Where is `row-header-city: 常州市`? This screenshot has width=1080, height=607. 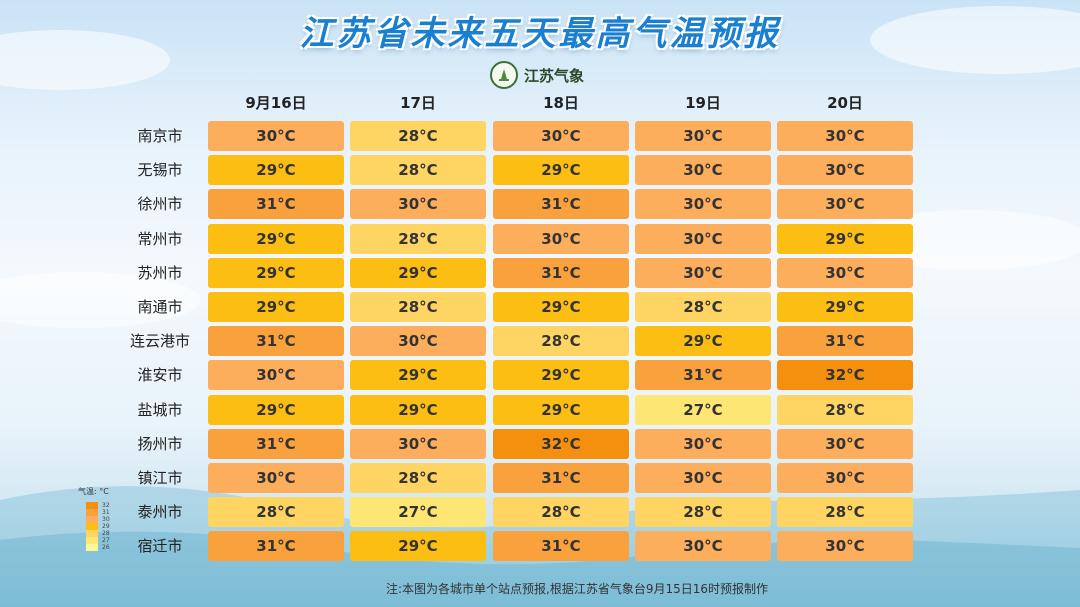
row-header-city: 常州市 is located at coordinates (160, 239).